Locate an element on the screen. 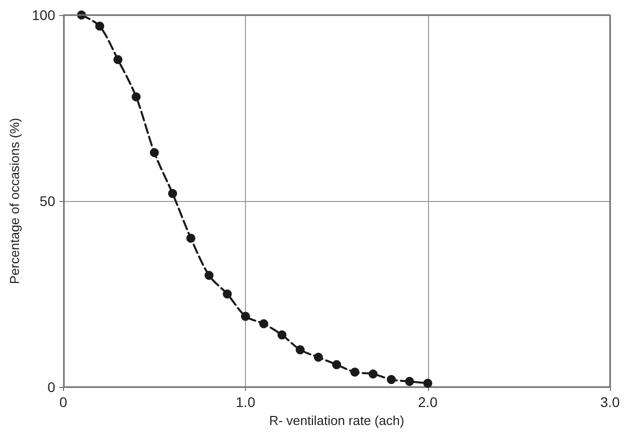 This screenshot has height=434, width=640. y-tick-label: 50 is located at coordinates (48, 201).